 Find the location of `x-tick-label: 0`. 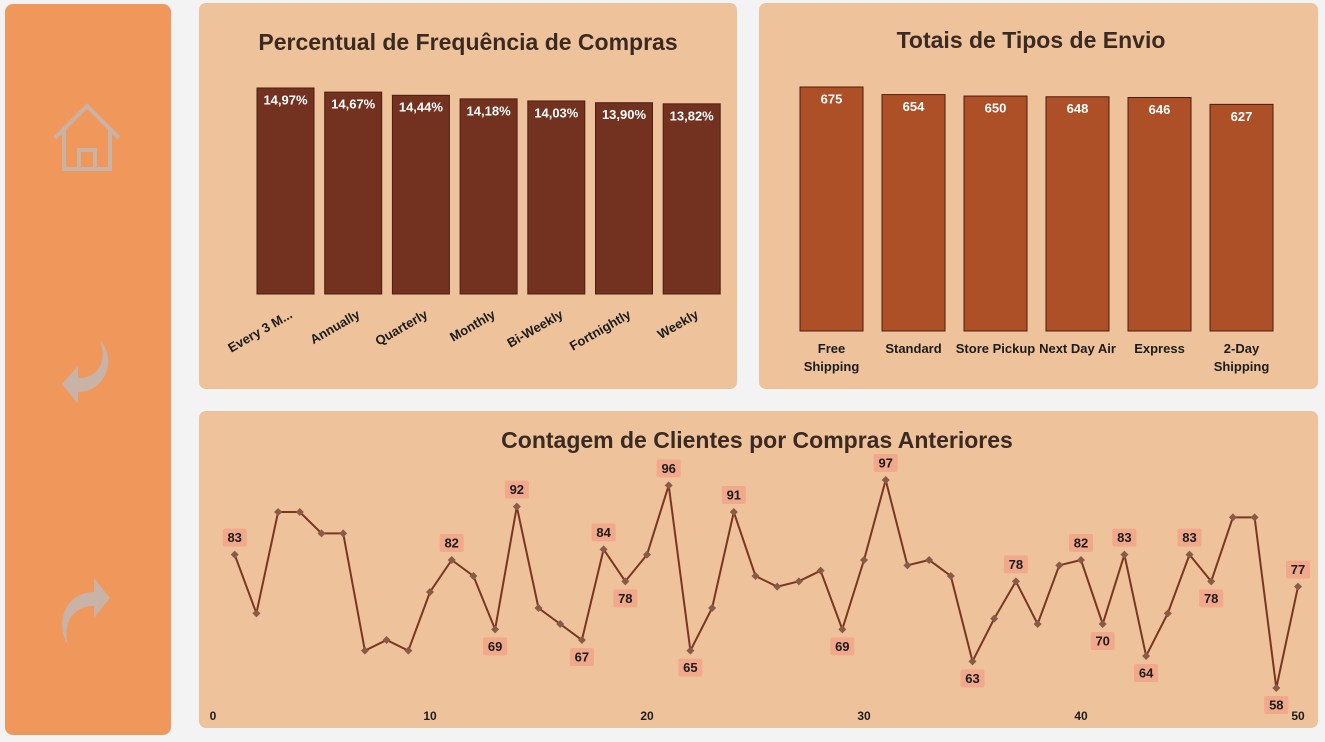

x-tick-label: 0 is located at coordinates (213, 716).